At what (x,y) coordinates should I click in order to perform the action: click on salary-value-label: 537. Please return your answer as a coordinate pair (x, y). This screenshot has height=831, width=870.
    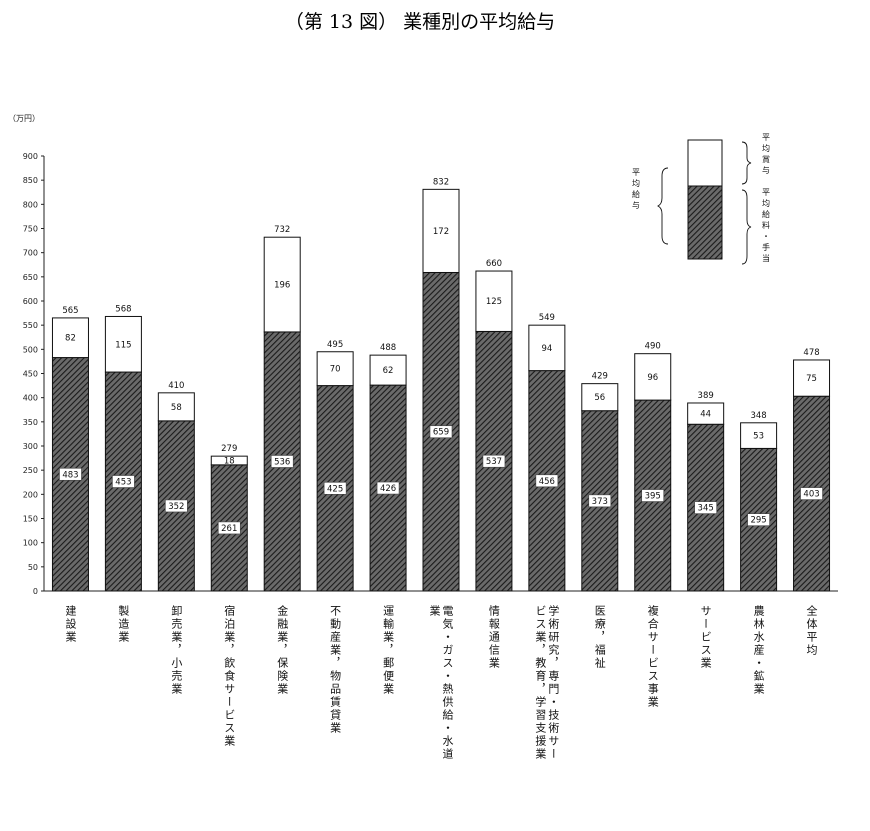
    Looking at the image, I should click on (494, 462).